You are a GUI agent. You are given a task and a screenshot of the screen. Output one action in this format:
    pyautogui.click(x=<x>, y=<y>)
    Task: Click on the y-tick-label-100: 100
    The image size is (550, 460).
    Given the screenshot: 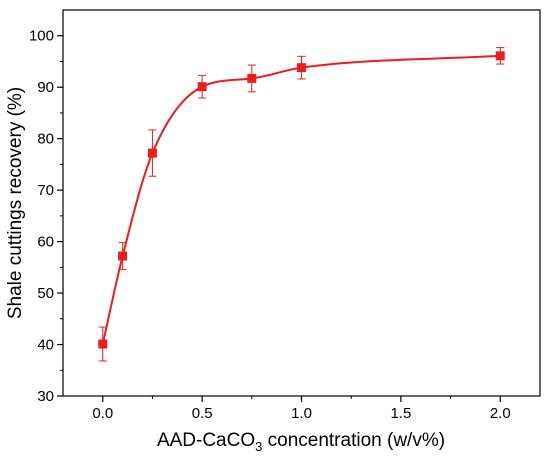 What is the action you would take?
    pyautogui.click(x=41, y=36)
    